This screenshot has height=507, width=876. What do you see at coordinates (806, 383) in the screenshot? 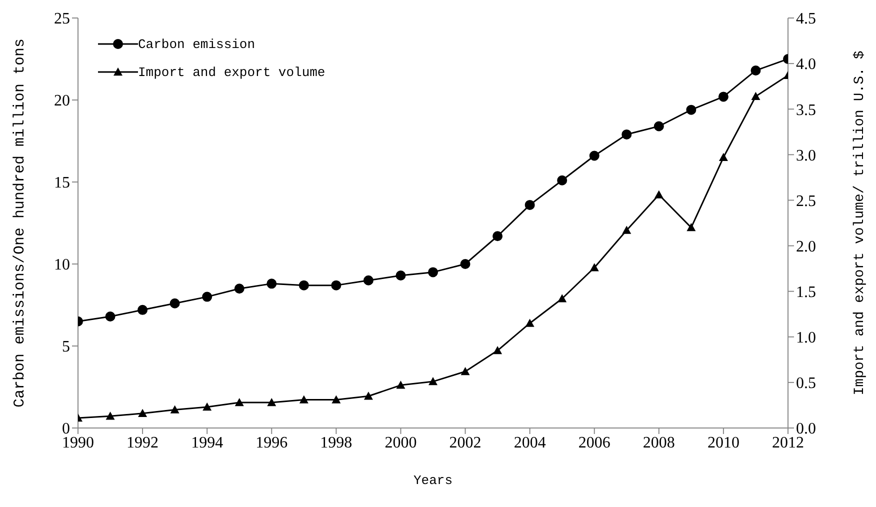
I see `y2-tick-label: 0.5` at bounding box center [806, 383].